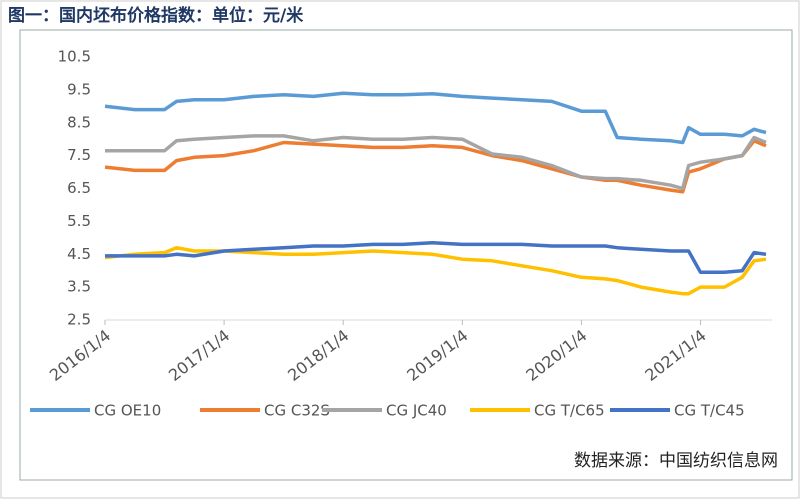 The width and height of the screenshot is (800, 500). I want to click on y-tick-label: 7.5, so click(79, 155).